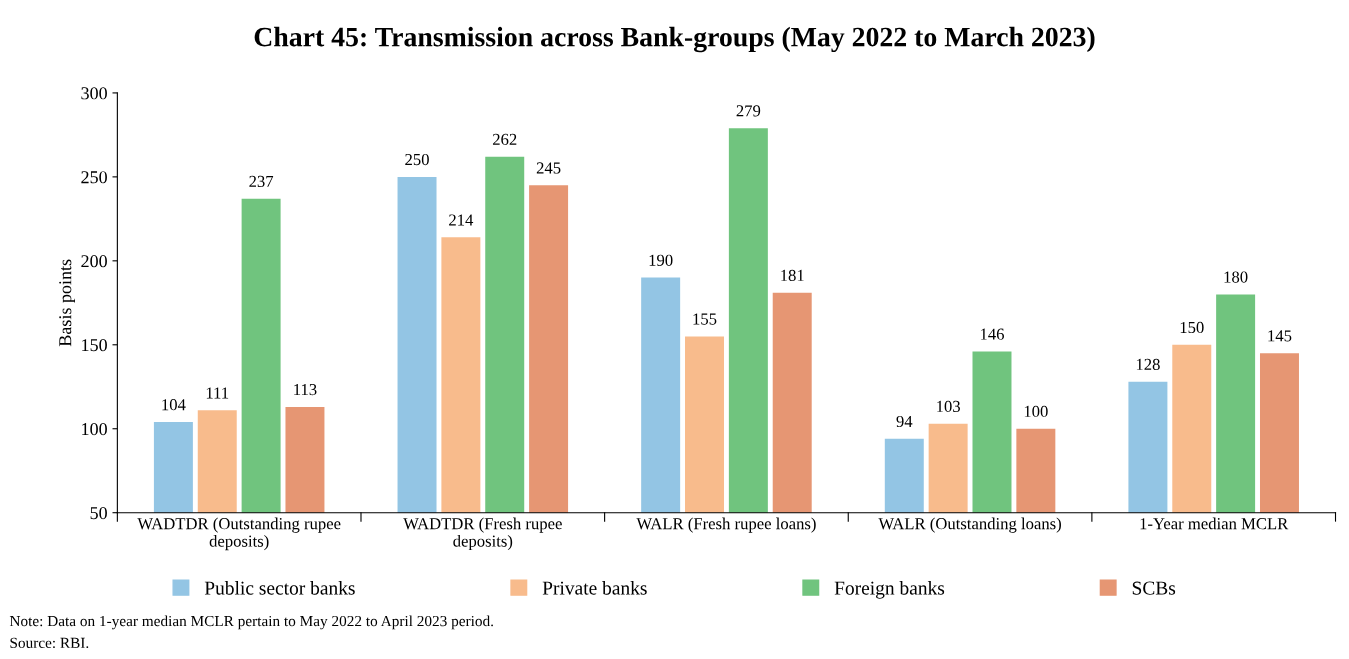  I want to click on data-label: 155, so click(705, 319).